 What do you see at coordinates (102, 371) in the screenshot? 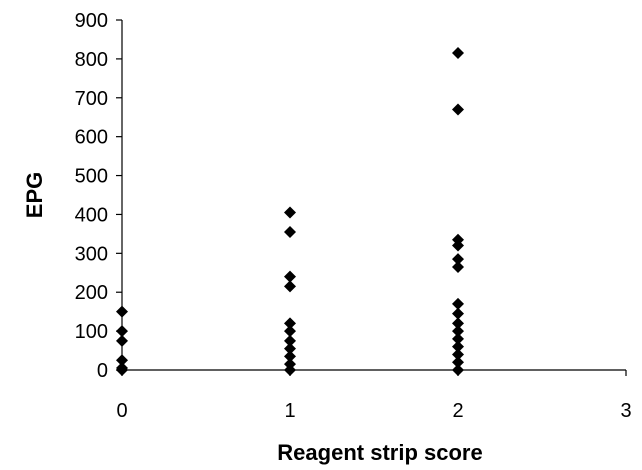
I see `y-tick-label: 0` at bounding box center [102, 371].